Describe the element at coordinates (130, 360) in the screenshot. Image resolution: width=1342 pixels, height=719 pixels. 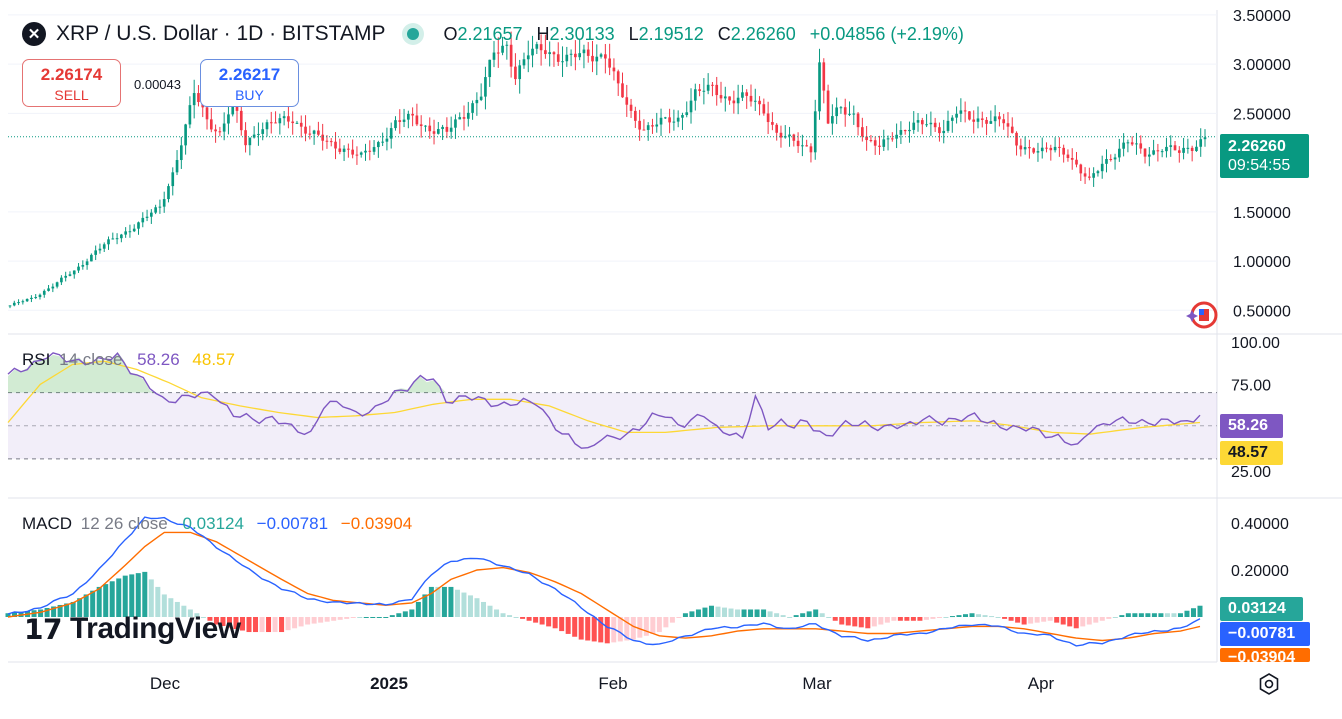
I see `rsi-legend: RSI 14 close 58.26 48.57` at that location.